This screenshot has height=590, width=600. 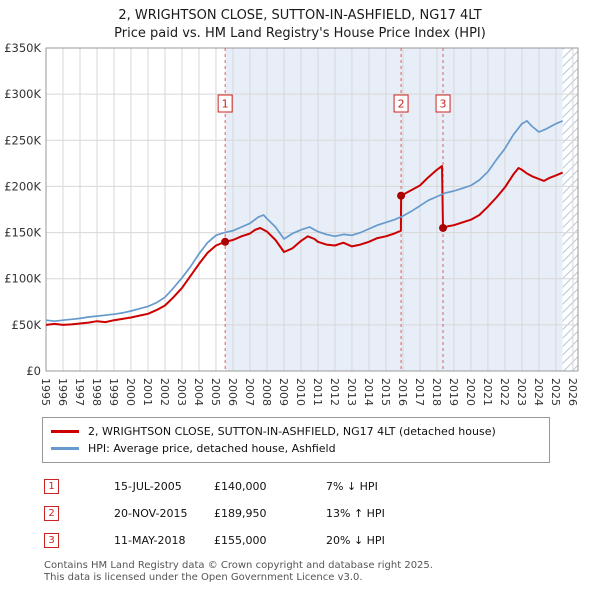 I want to click on svg-text: 2006, so click(x=232, y=392).